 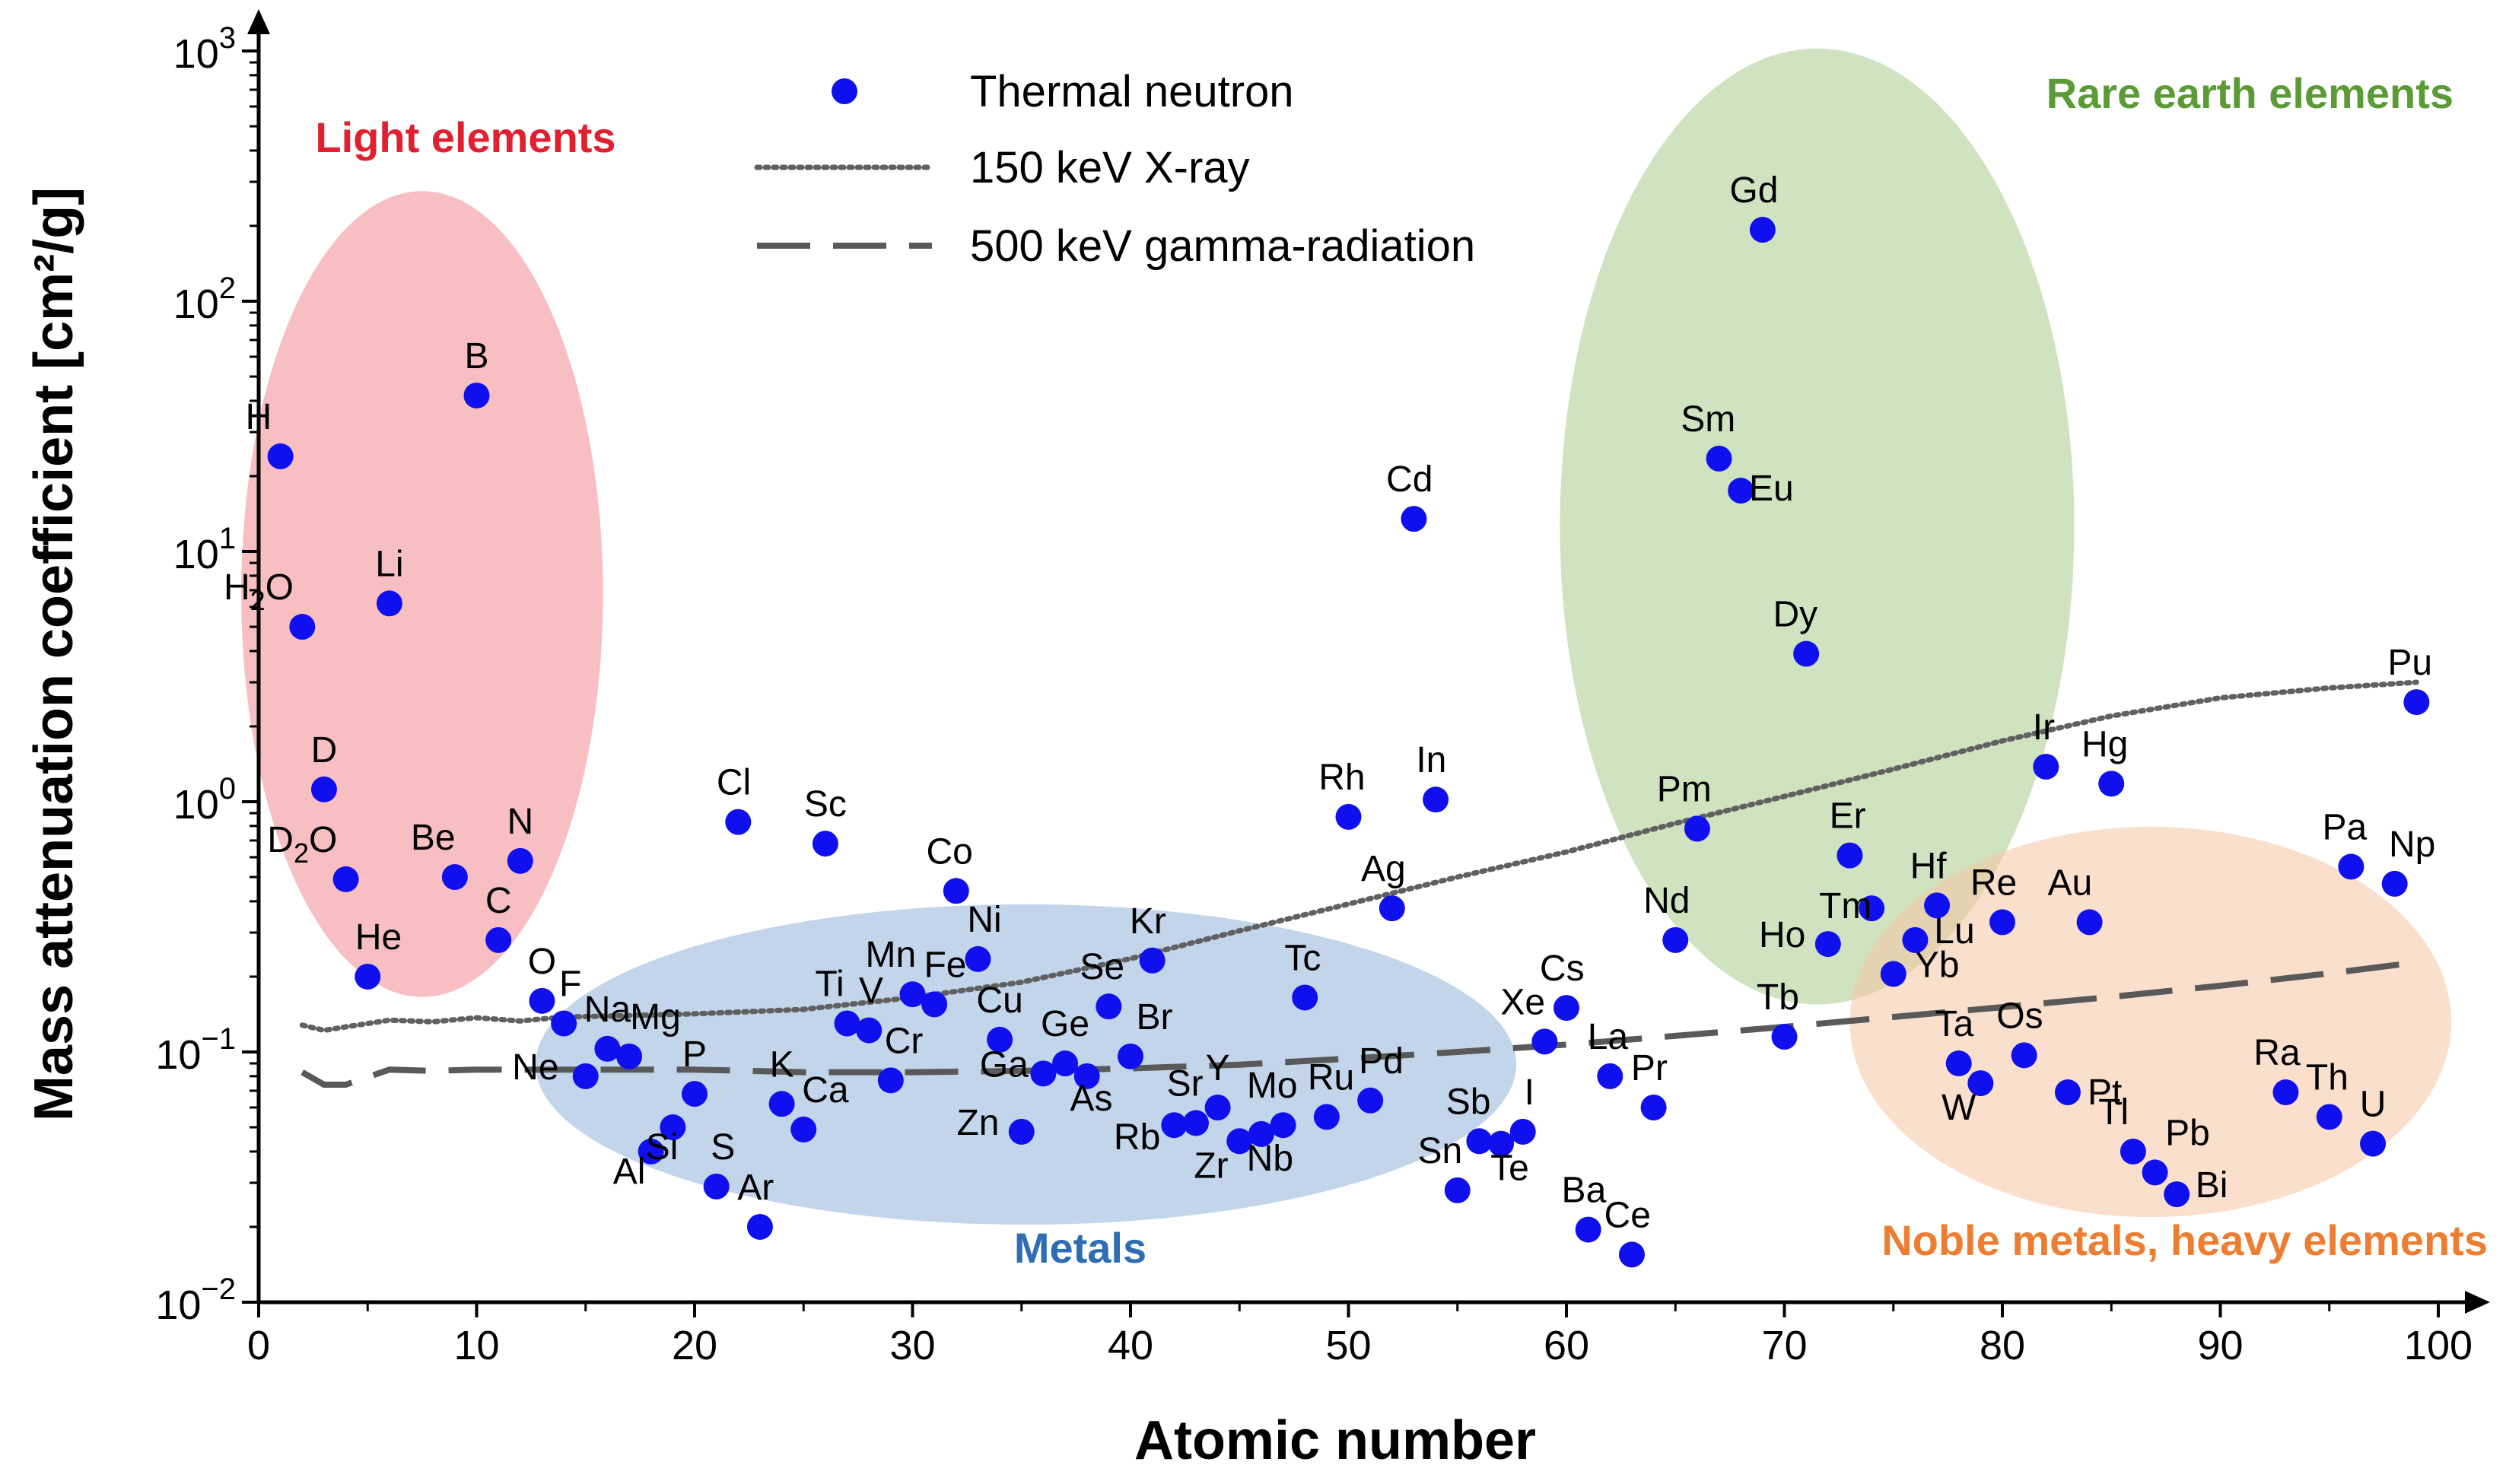 I want to click on point-si, so click(x=673, y=1127).